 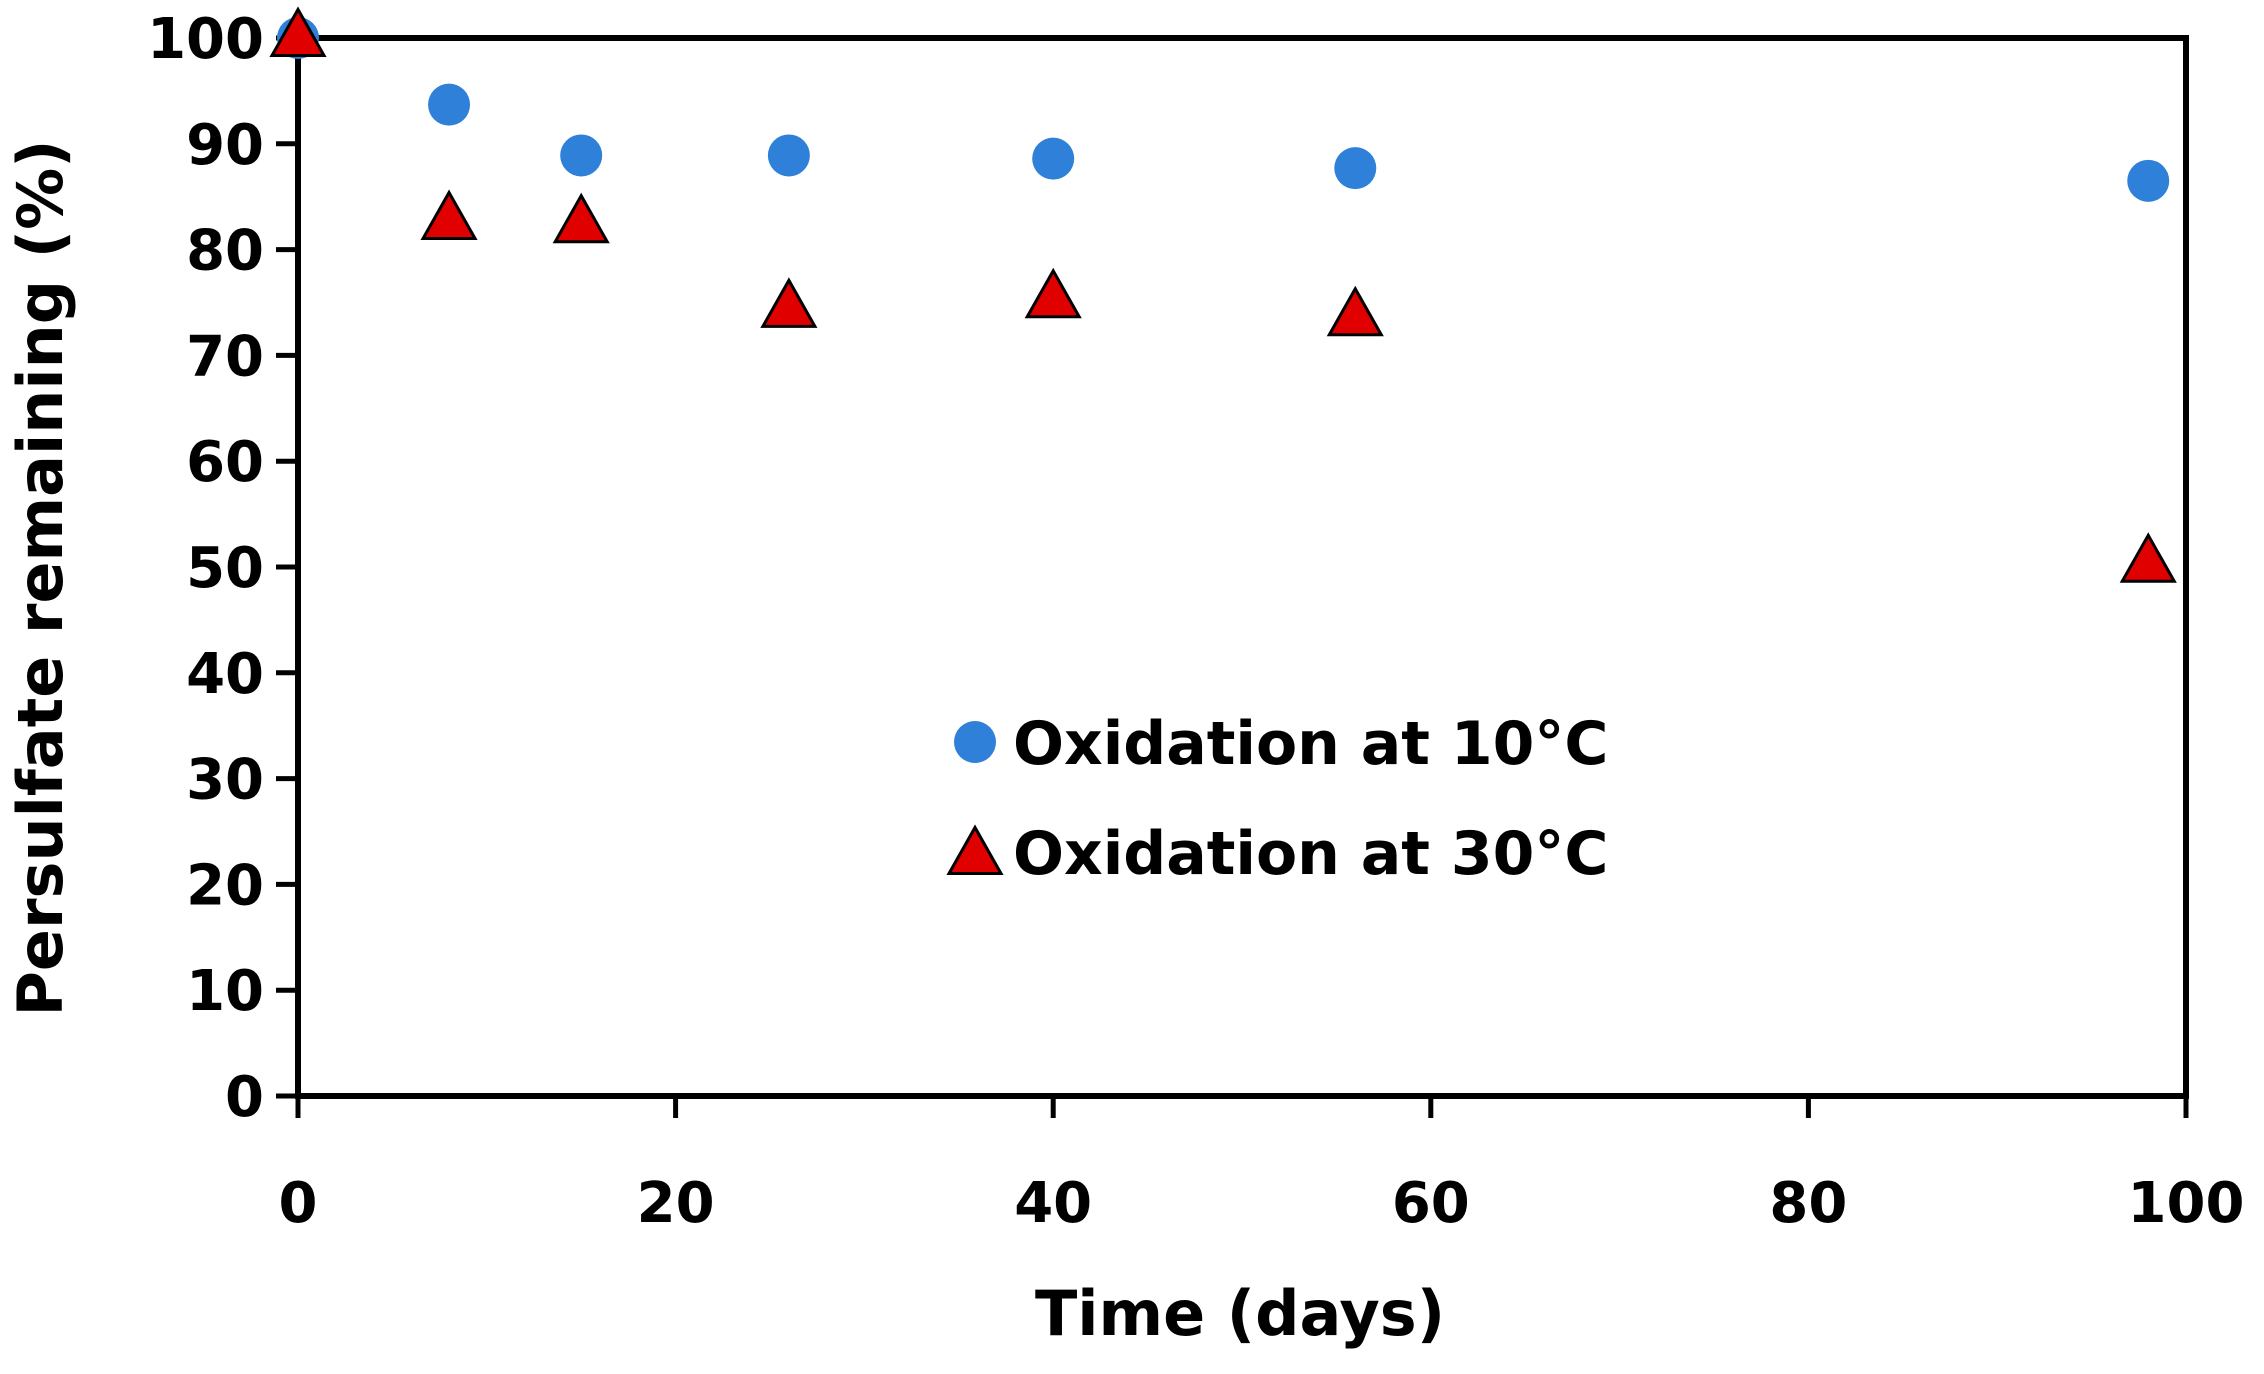 I want to click on legend-marker-circle, so click(x=975, y=742).